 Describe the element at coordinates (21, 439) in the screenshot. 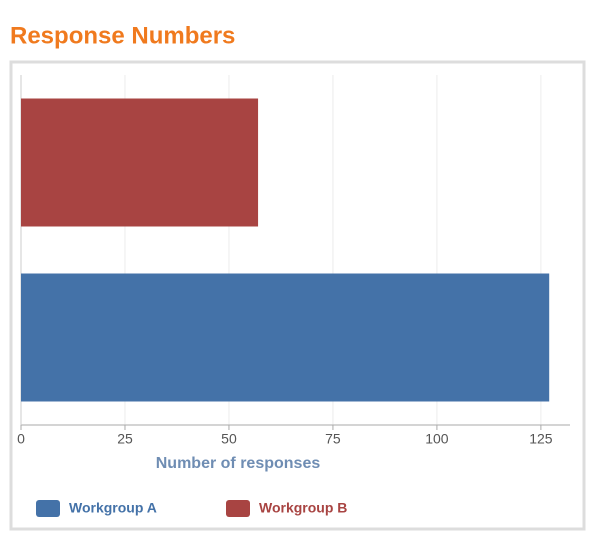

I see `x-tick-label: 0` at that location.